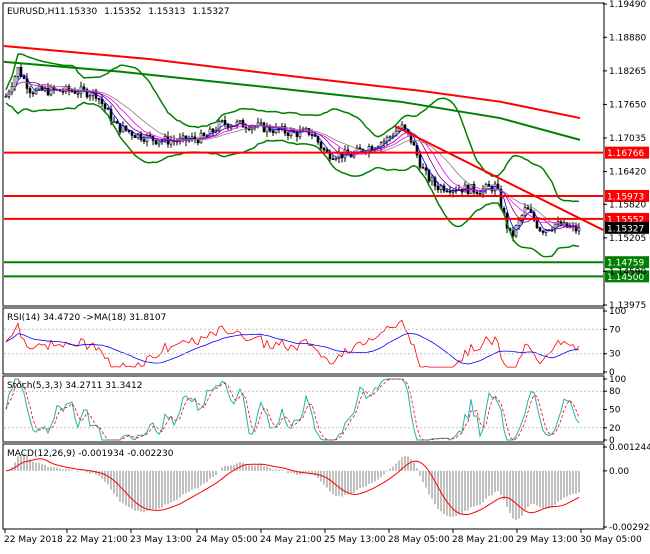 Image resolution: width=650 pixels, height=554 pixels. Describe the element at coordinates (86, 318) in the screenshot. I see `rsi-title: RSI(14) 34.4720 ->MA(18) 31.8107` at that location.